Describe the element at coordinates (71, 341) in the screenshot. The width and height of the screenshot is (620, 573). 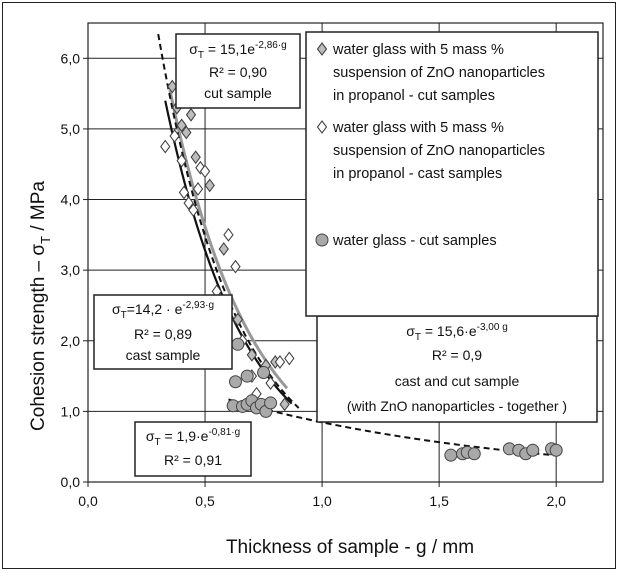
I see `y-tick-label: 2,0` at that location.